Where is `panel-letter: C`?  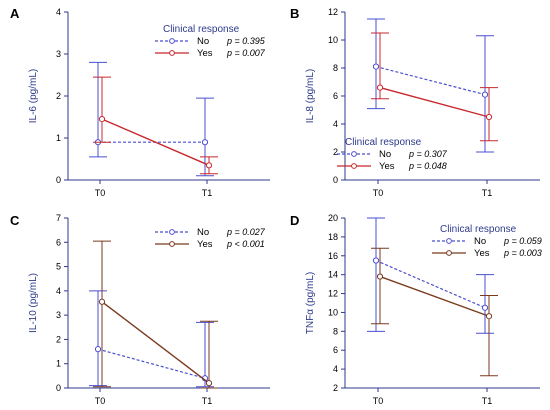
panel-letter: C is located at coordinates (15, 220).